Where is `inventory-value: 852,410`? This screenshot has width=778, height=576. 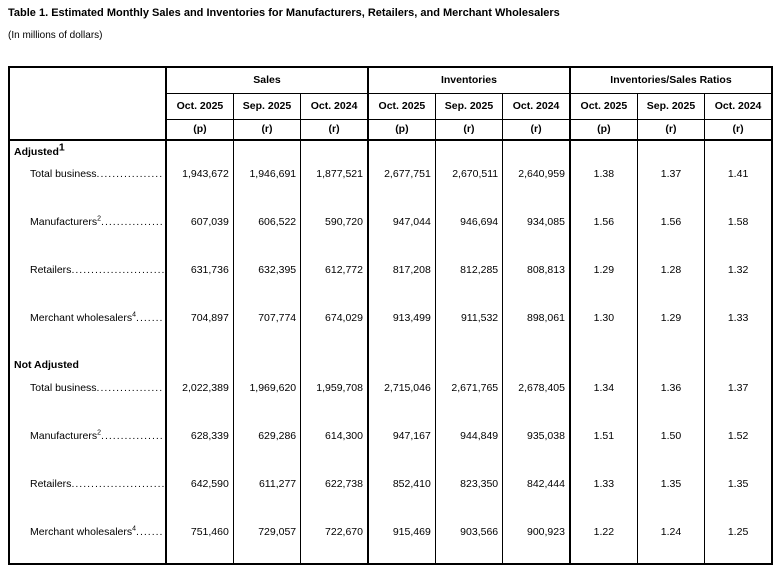 inventory-value: 852,410 is located at coordinates (401, 496).